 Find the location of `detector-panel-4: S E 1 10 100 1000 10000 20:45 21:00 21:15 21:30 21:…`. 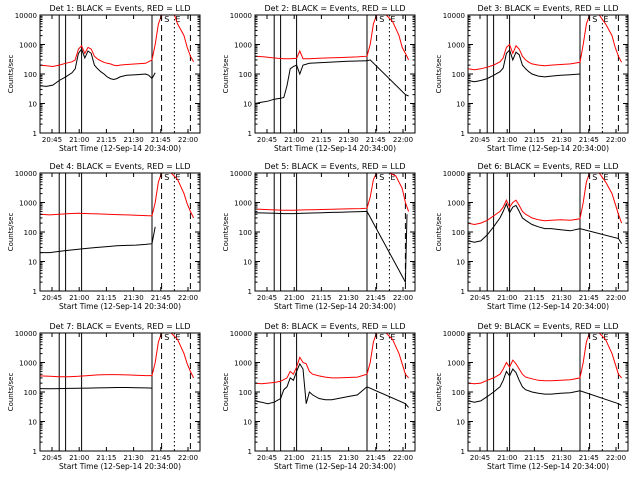

detector-panel-4: S E 1 10 100 1000 10000 20:45 21:00 21:15 21:30 21:… is located at coordinates (104, 236).